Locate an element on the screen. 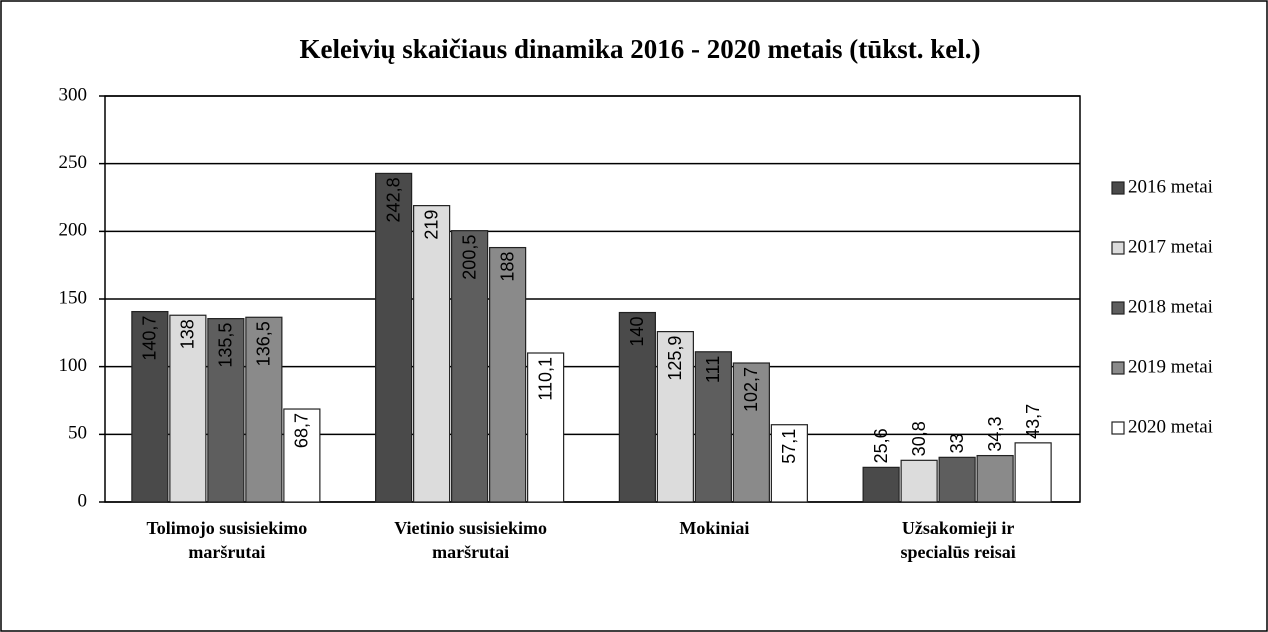 The image size is (1268, 632). data-label: 136,5 is located at coordinates (264, 343).